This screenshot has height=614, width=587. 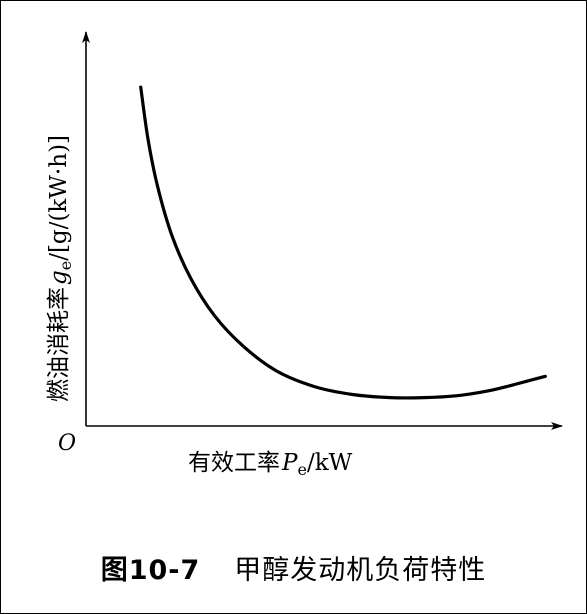 What do you see at coordinates (150, 570) in the screenshot?
I see `figure-number: 图10-7` at bounding box center [150, 570].